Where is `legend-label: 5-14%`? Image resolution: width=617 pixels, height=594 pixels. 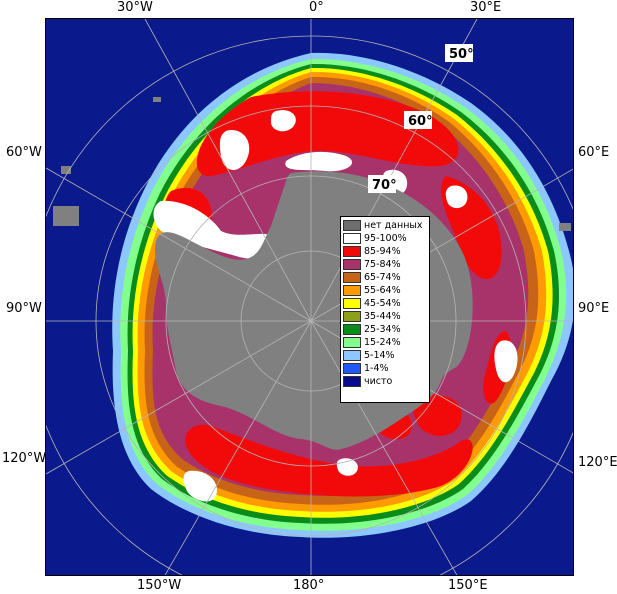
legend-label: 5-14% is located at coordinates (379, 355).